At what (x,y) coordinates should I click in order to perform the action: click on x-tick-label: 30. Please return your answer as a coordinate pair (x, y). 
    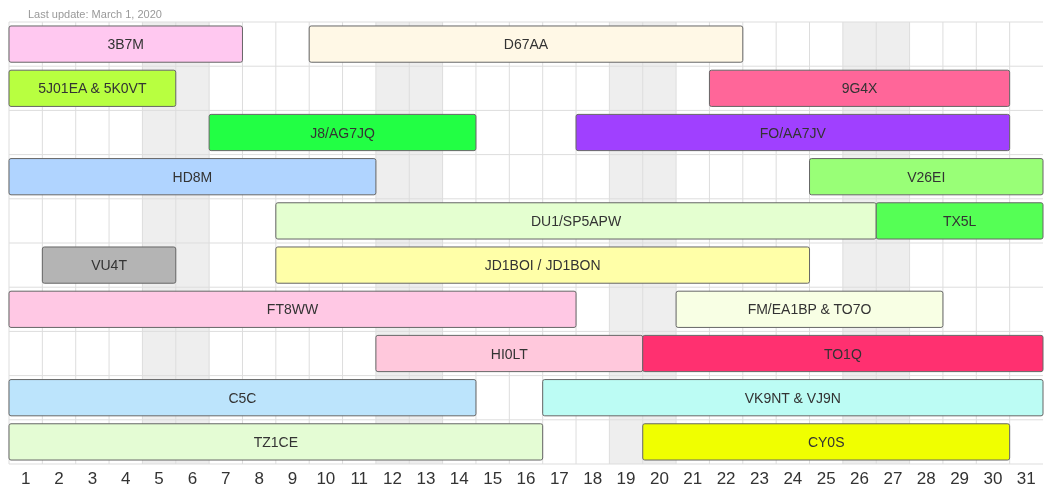
    Looking at the image, I should click on (993, 478).